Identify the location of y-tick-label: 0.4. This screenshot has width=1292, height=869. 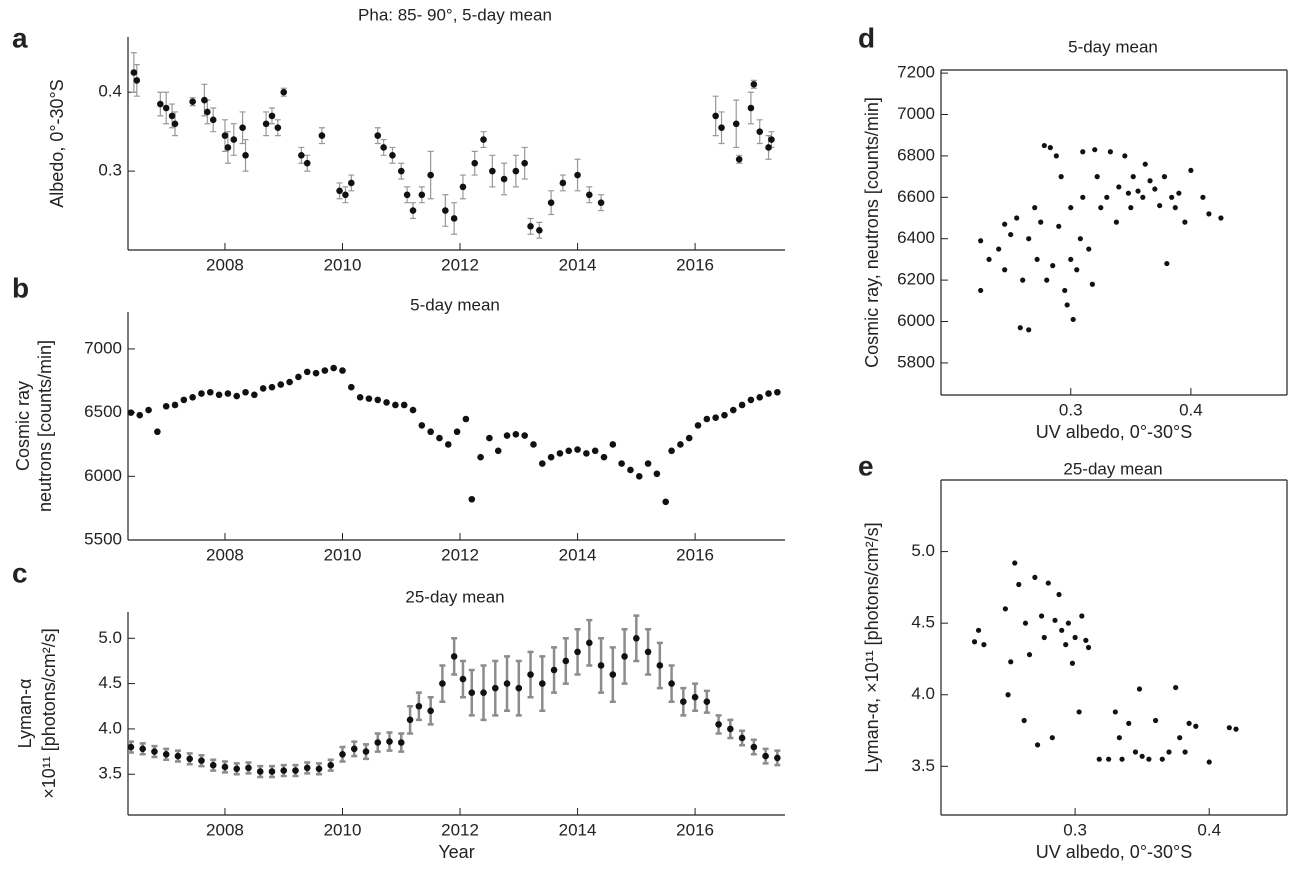
(110, 91).